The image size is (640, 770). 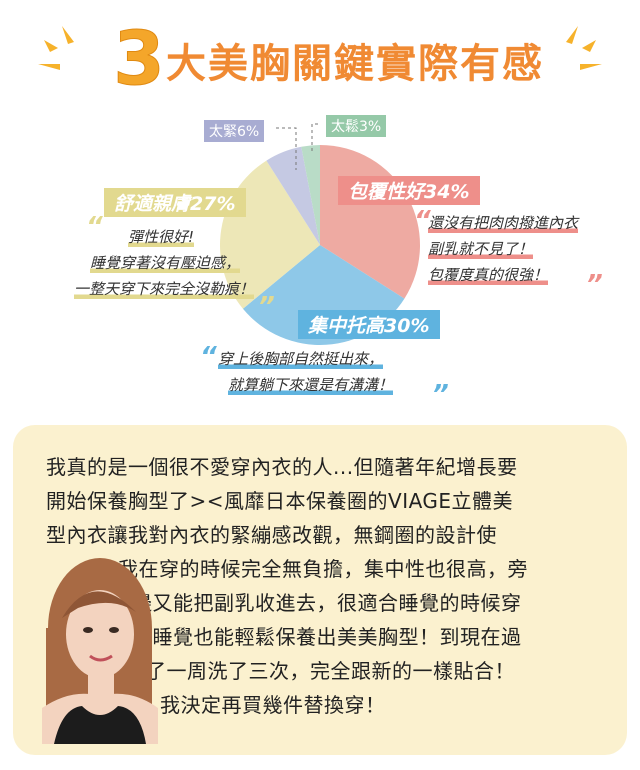 I want to click on avatar, so click(x=97, y=646).